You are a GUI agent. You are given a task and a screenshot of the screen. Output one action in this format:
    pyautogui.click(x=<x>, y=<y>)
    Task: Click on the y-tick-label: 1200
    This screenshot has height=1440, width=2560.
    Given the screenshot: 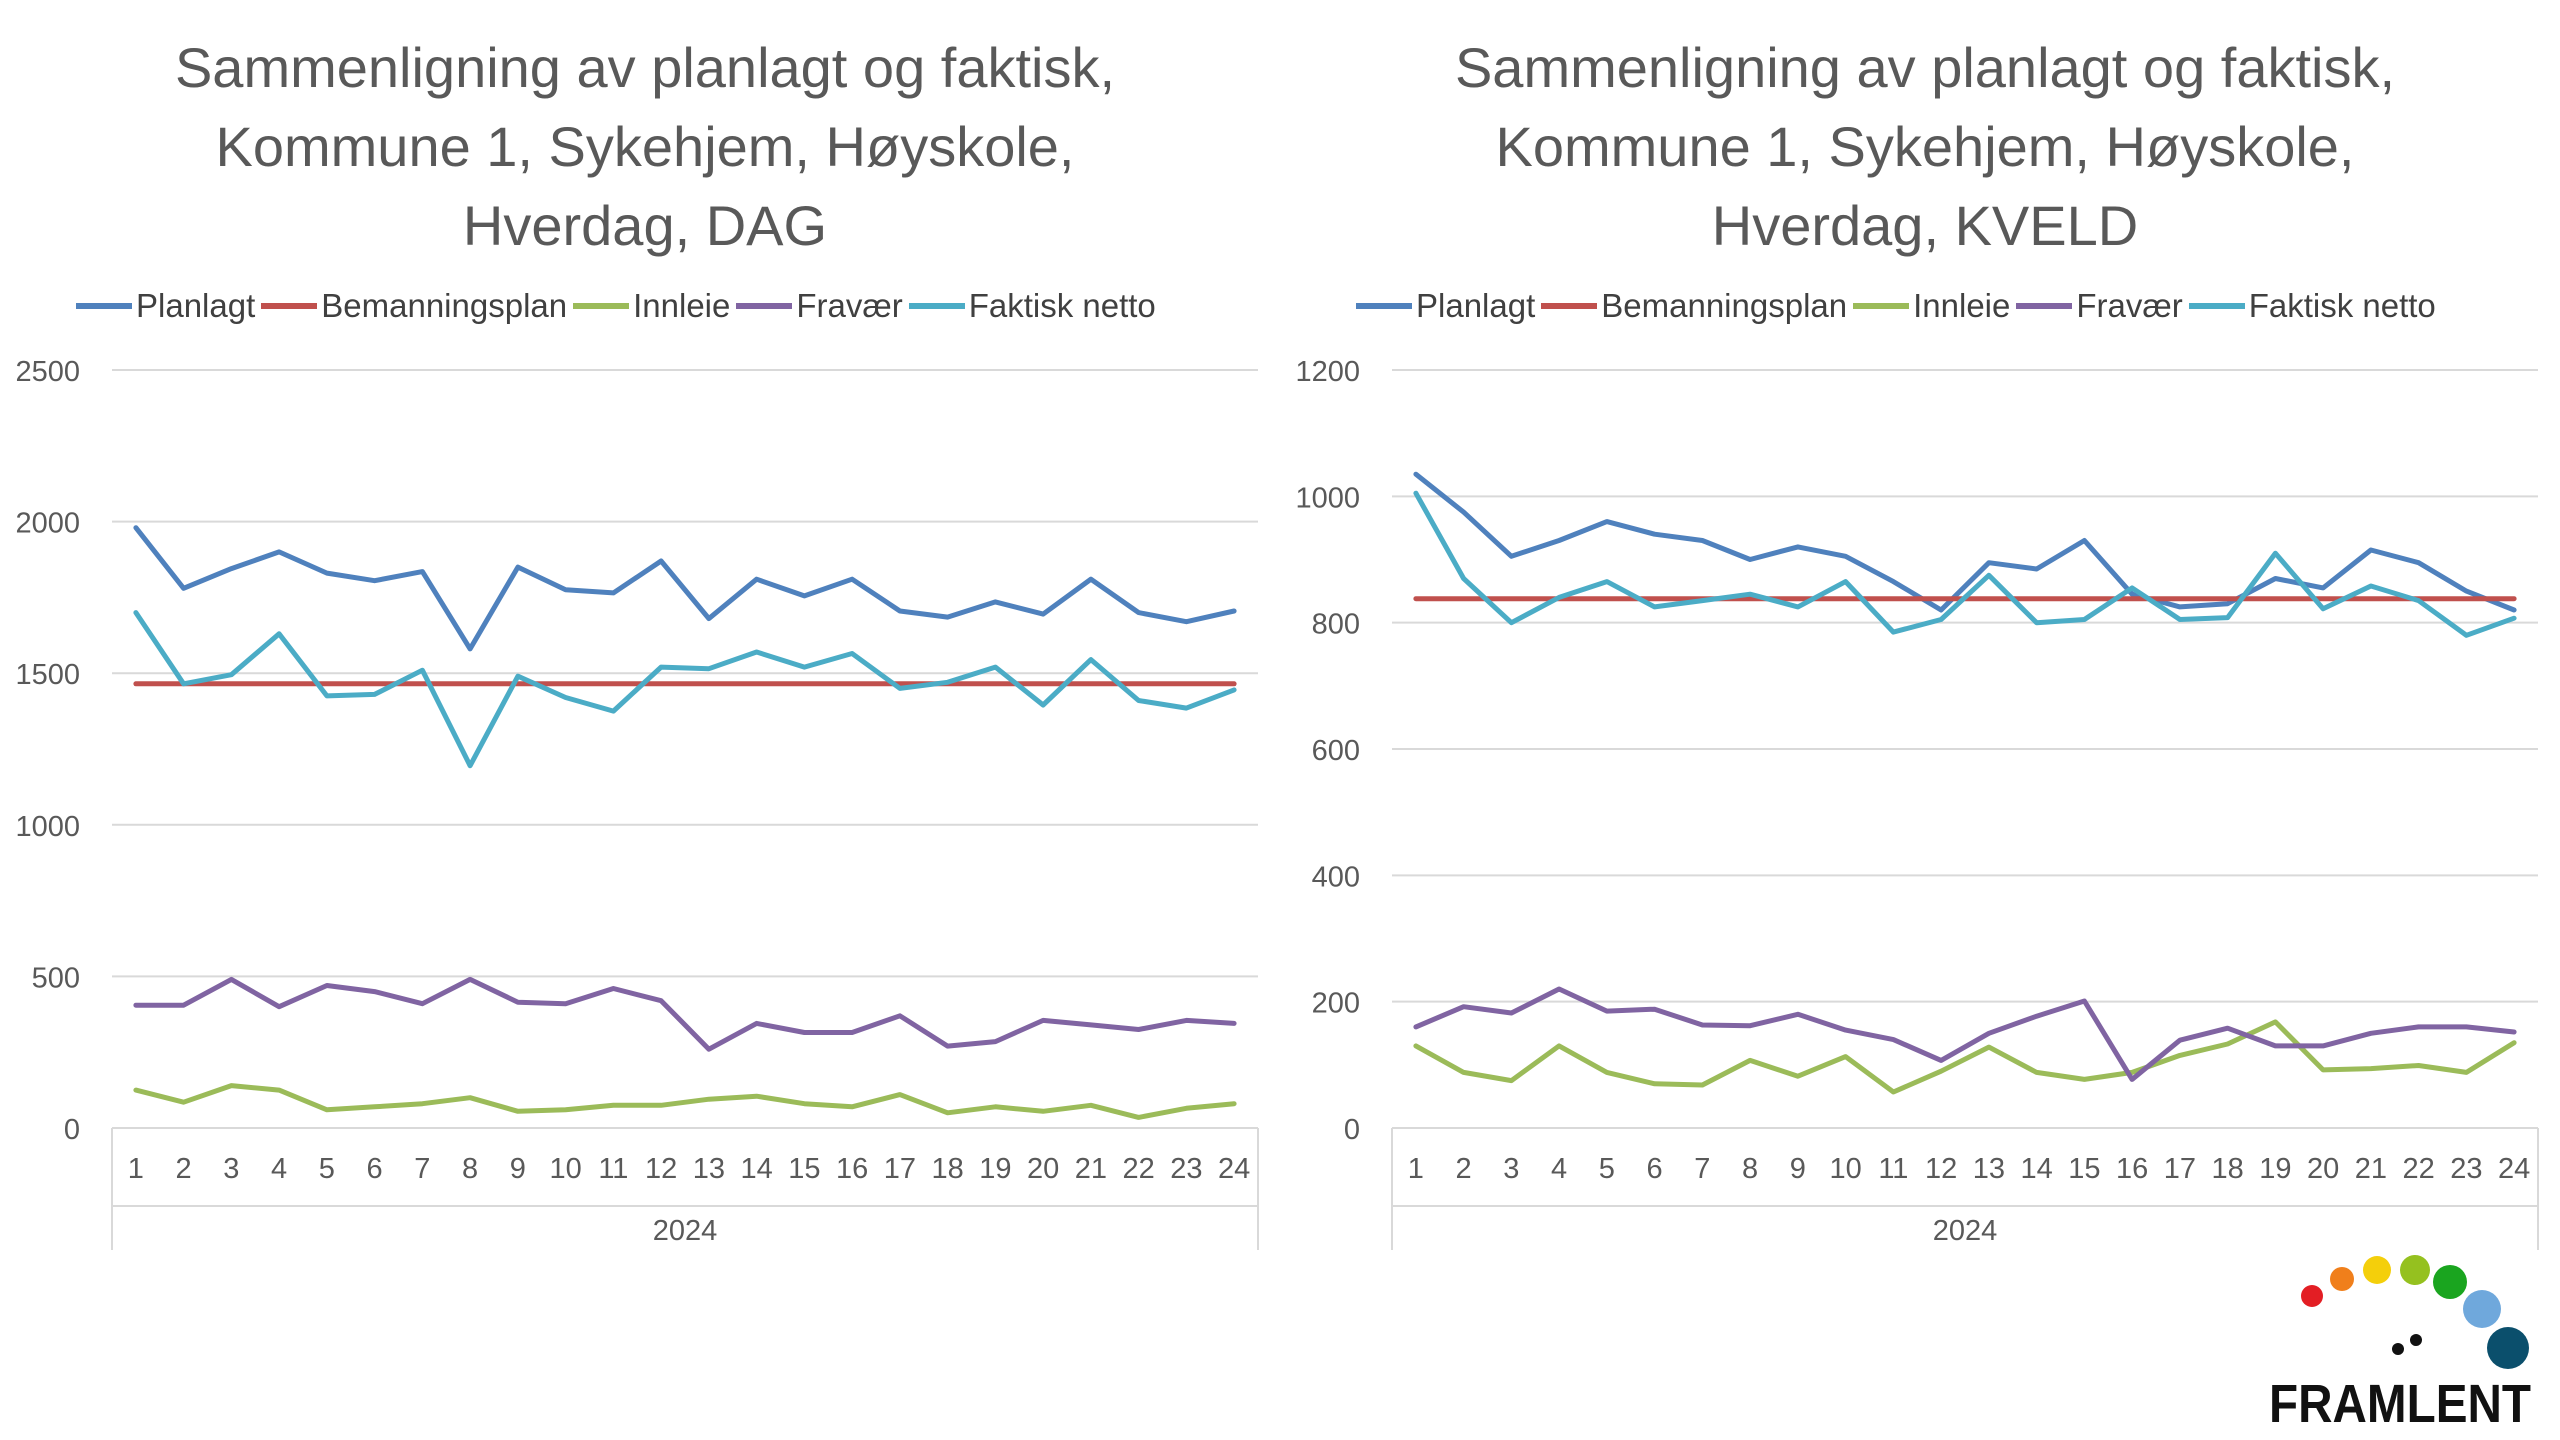 What is the action you would take?
    pyautogui.click(x=1327, y=372)
    